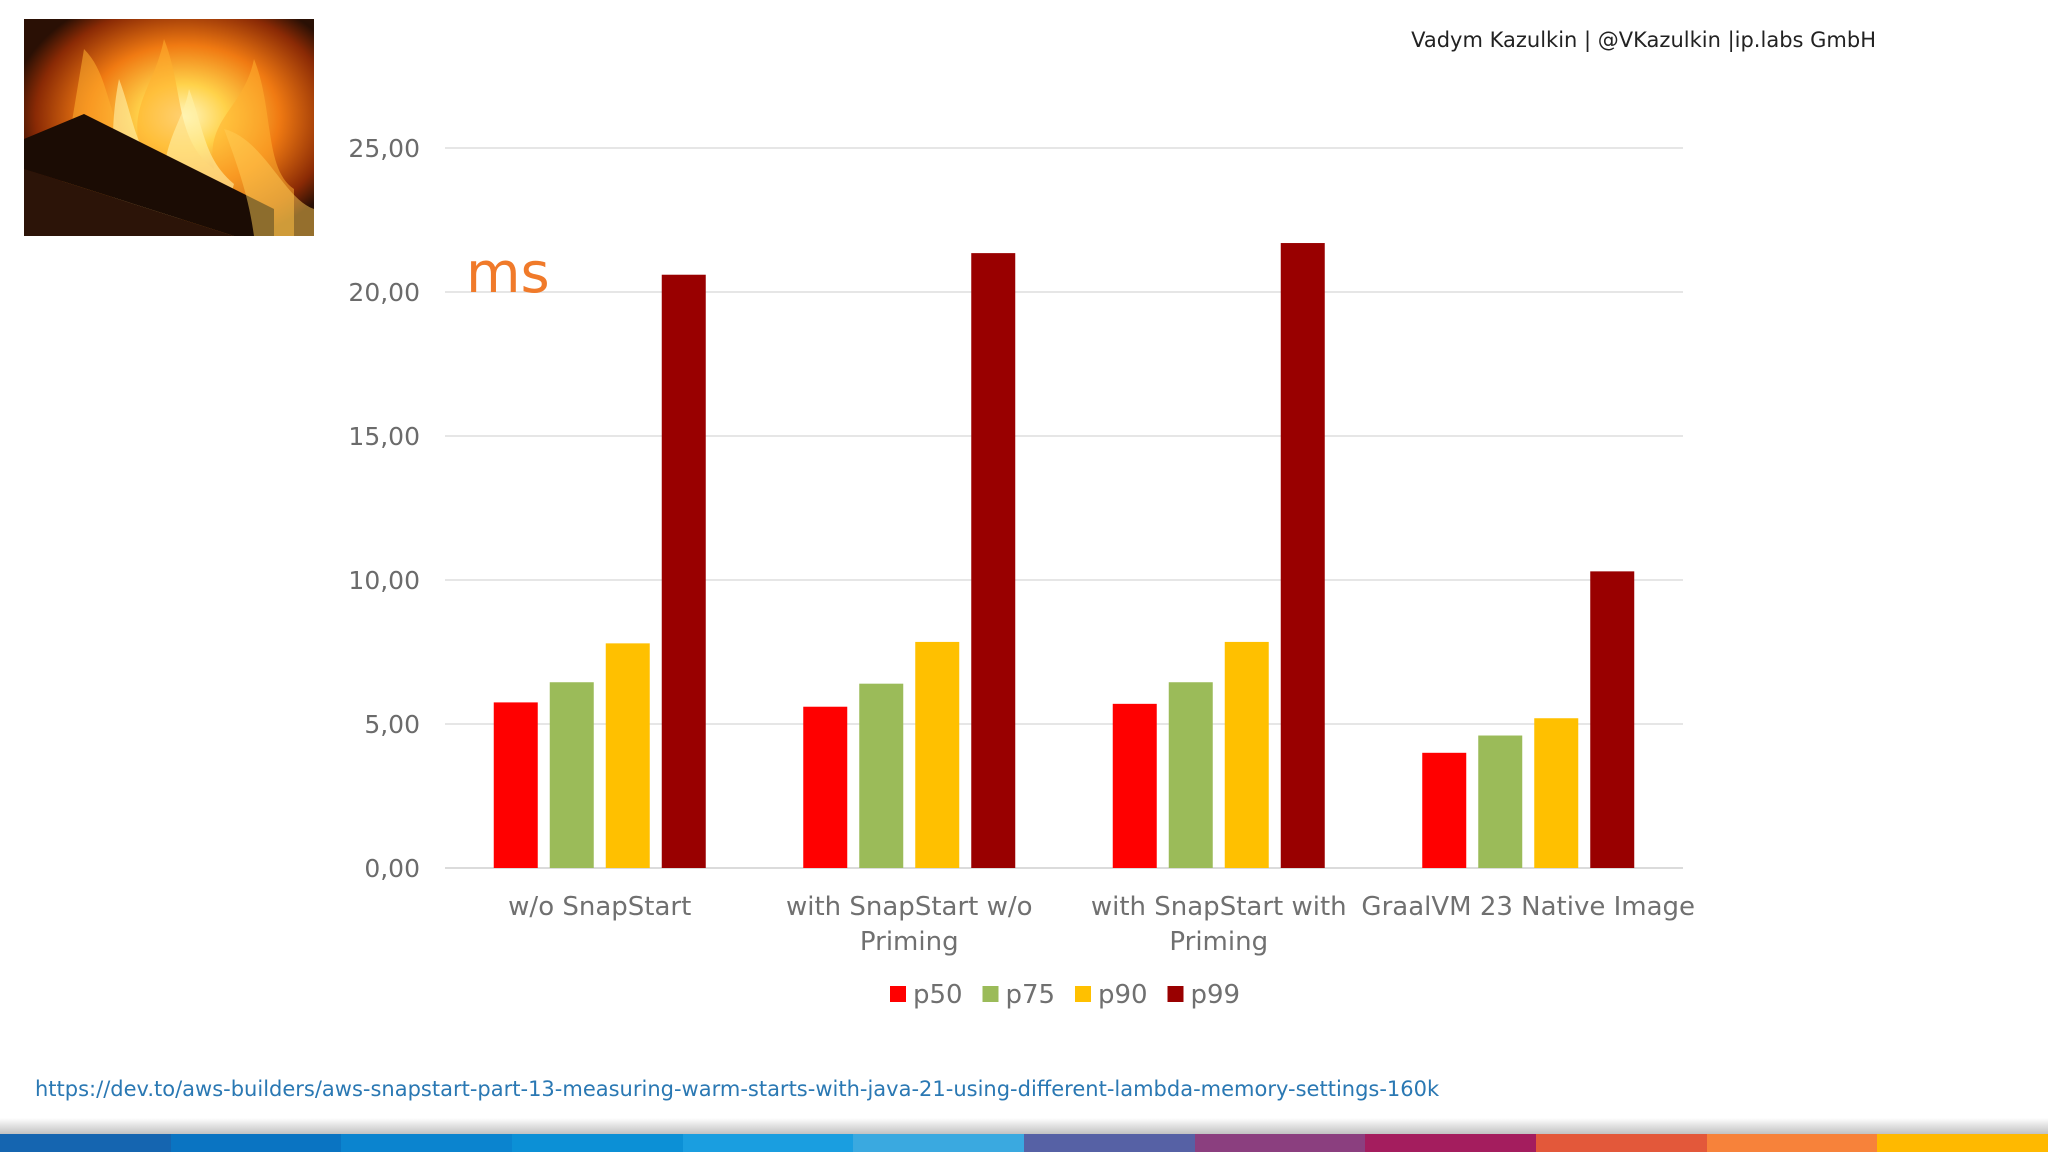  I want to click on x-category-label: GraalVM 23 Native Image, so click(1528, 907).